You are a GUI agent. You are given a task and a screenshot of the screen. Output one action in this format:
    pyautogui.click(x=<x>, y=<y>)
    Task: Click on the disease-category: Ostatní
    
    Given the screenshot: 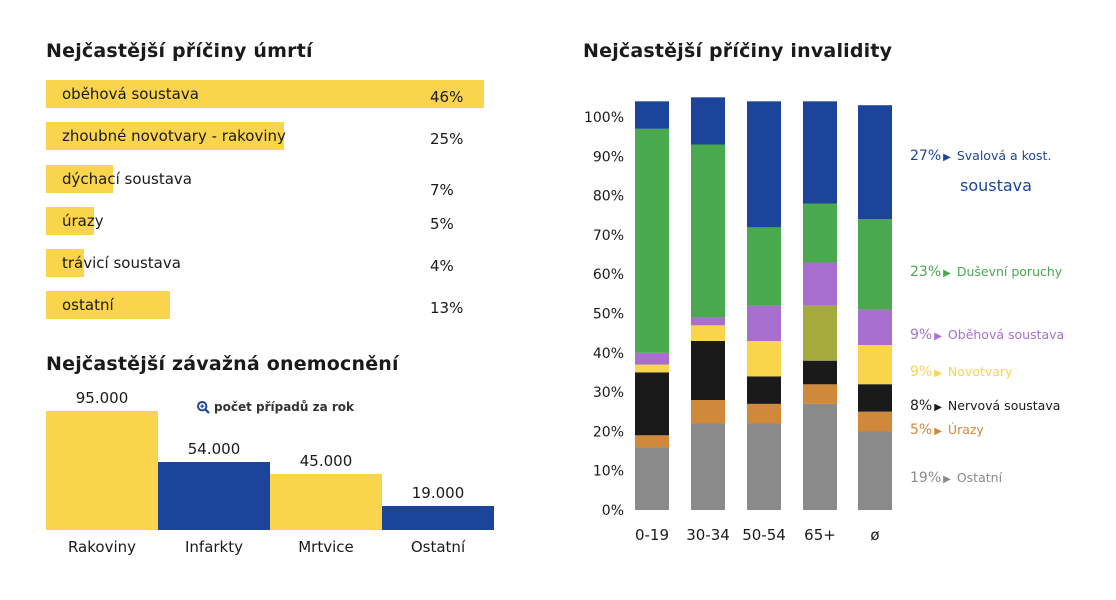 What is the action you would take?
    pyautogui.click(x=438, y=547)
    